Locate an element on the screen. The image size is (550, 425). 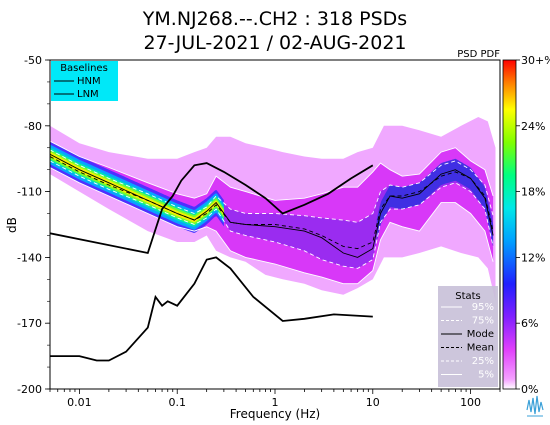
y-axis-label: dB is located at coordinates (12, 225).